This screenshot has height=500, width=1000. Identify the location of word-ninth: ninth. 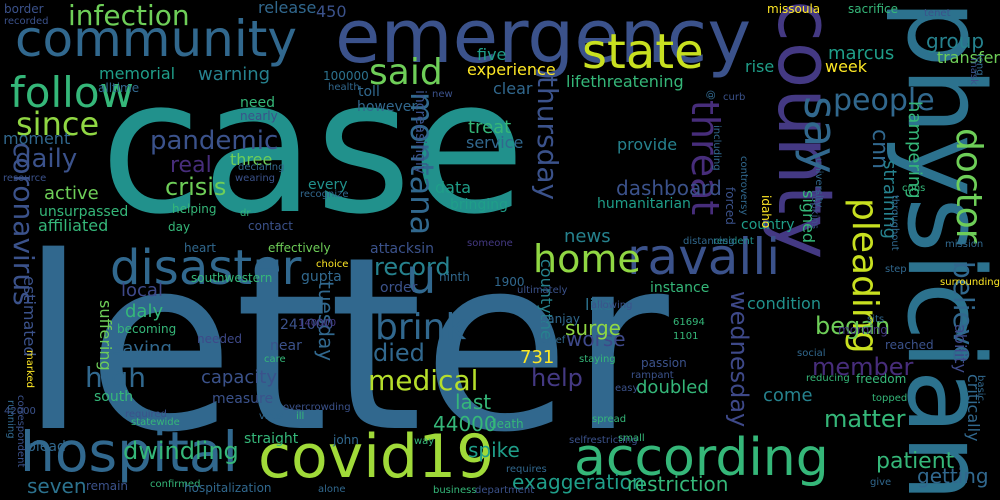
(454, 277).